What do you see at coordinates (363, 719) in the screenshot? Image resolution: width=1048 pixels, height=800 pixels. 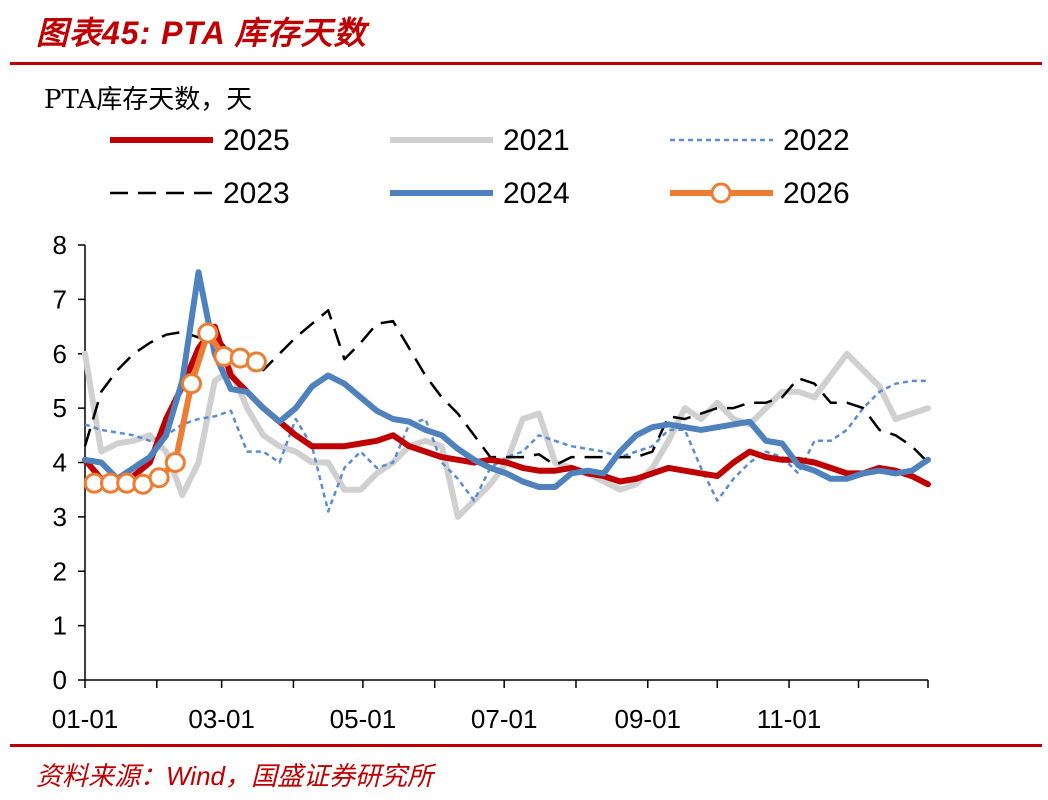 I see `x-tick-label: 05-01` at bounding box center [363, 719].